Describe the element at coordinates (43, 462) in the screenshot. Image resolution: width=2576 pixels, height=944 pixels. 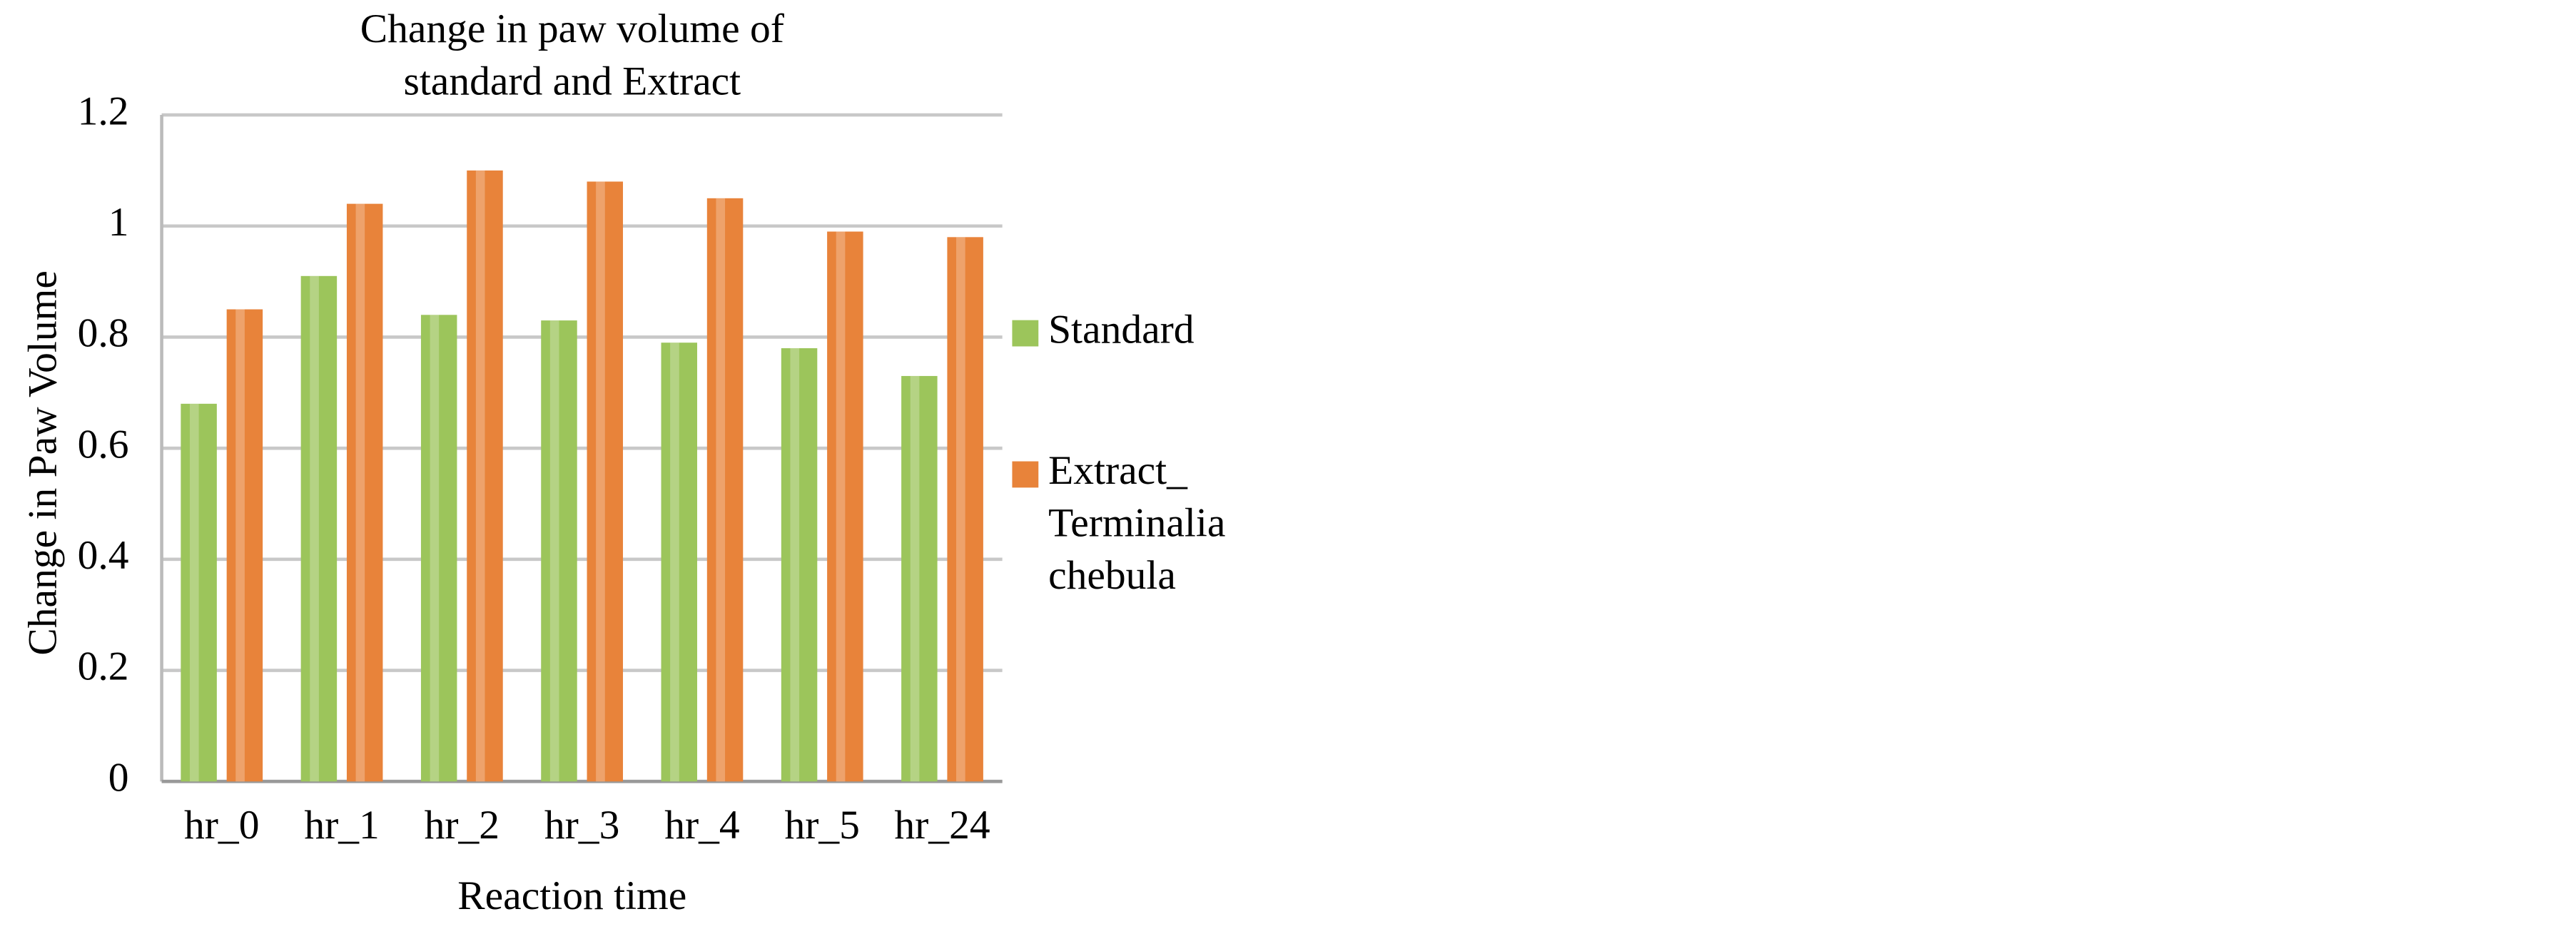
I see `y-axis-label: Change in Paw Volume` at that location.